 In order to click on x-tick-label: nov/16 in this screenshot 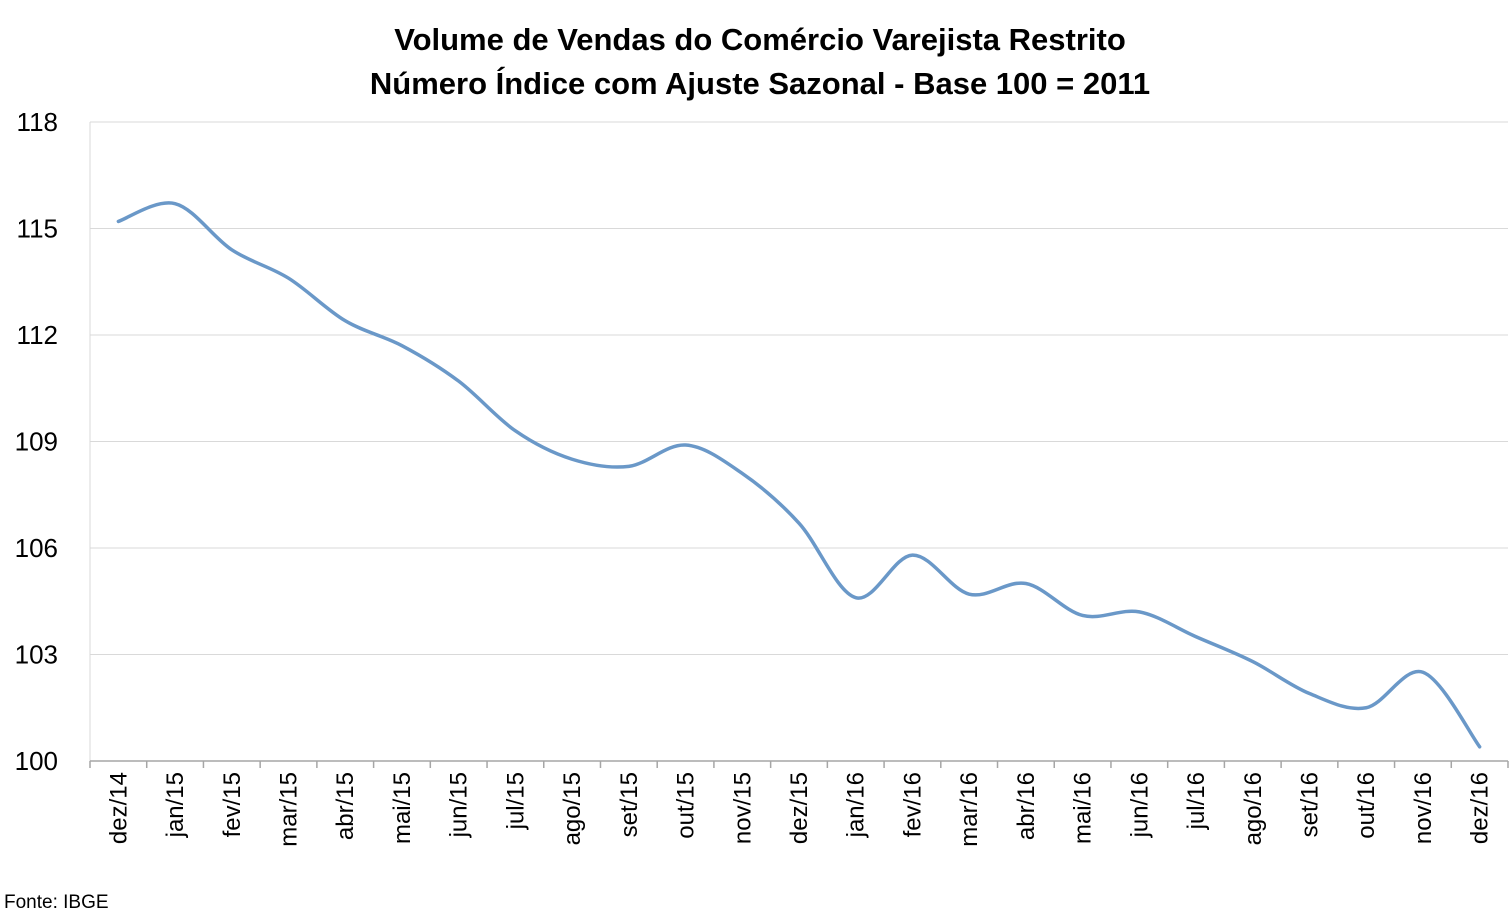, I will do `click(1423, 808)`.